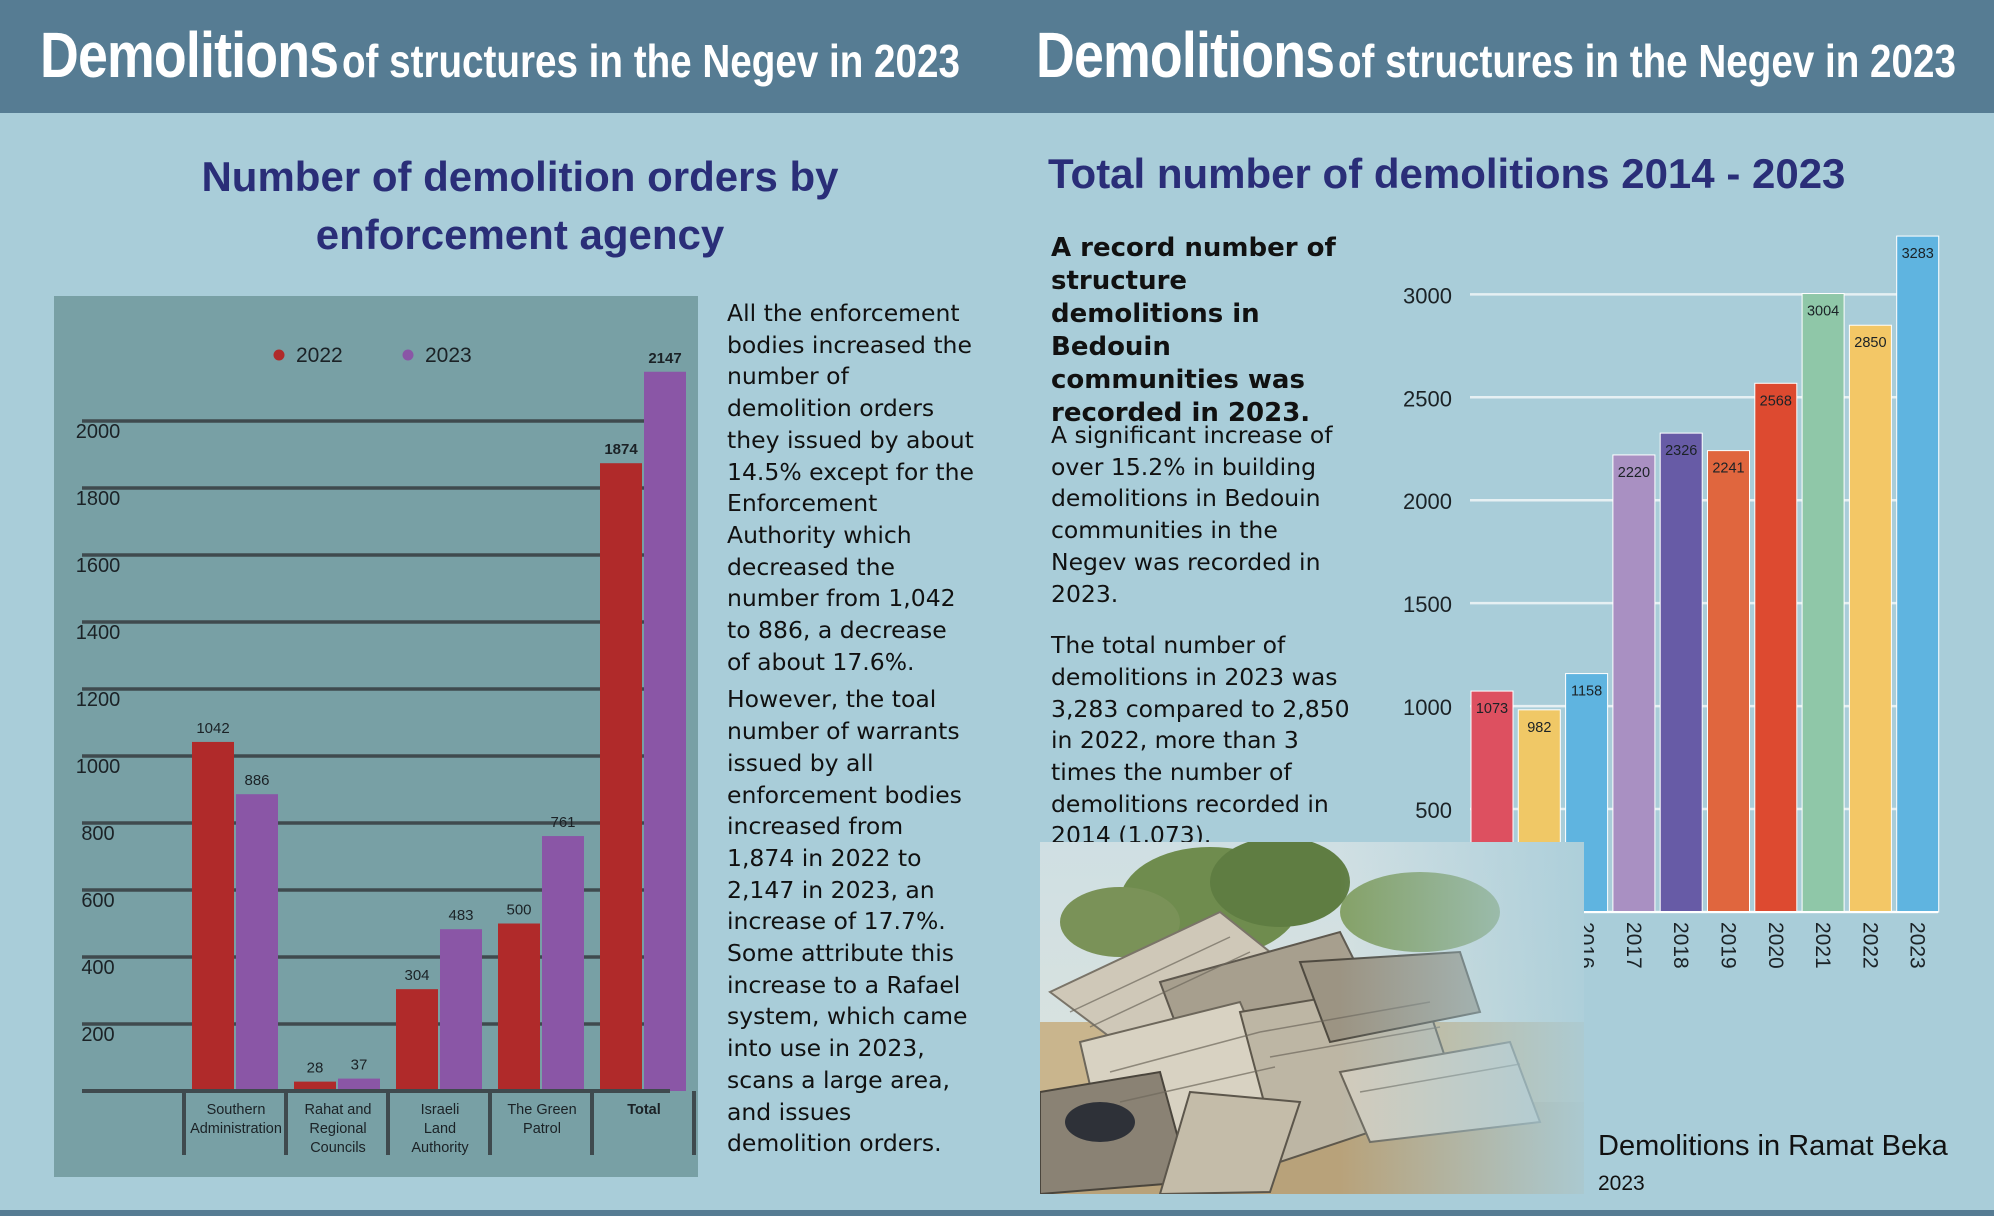 This screenshot has width=1994, height=1216. What do you see at coordinates (319, 355) in the screenshot?
I see `legend-label: 2022` at bounding box center [319, 355].